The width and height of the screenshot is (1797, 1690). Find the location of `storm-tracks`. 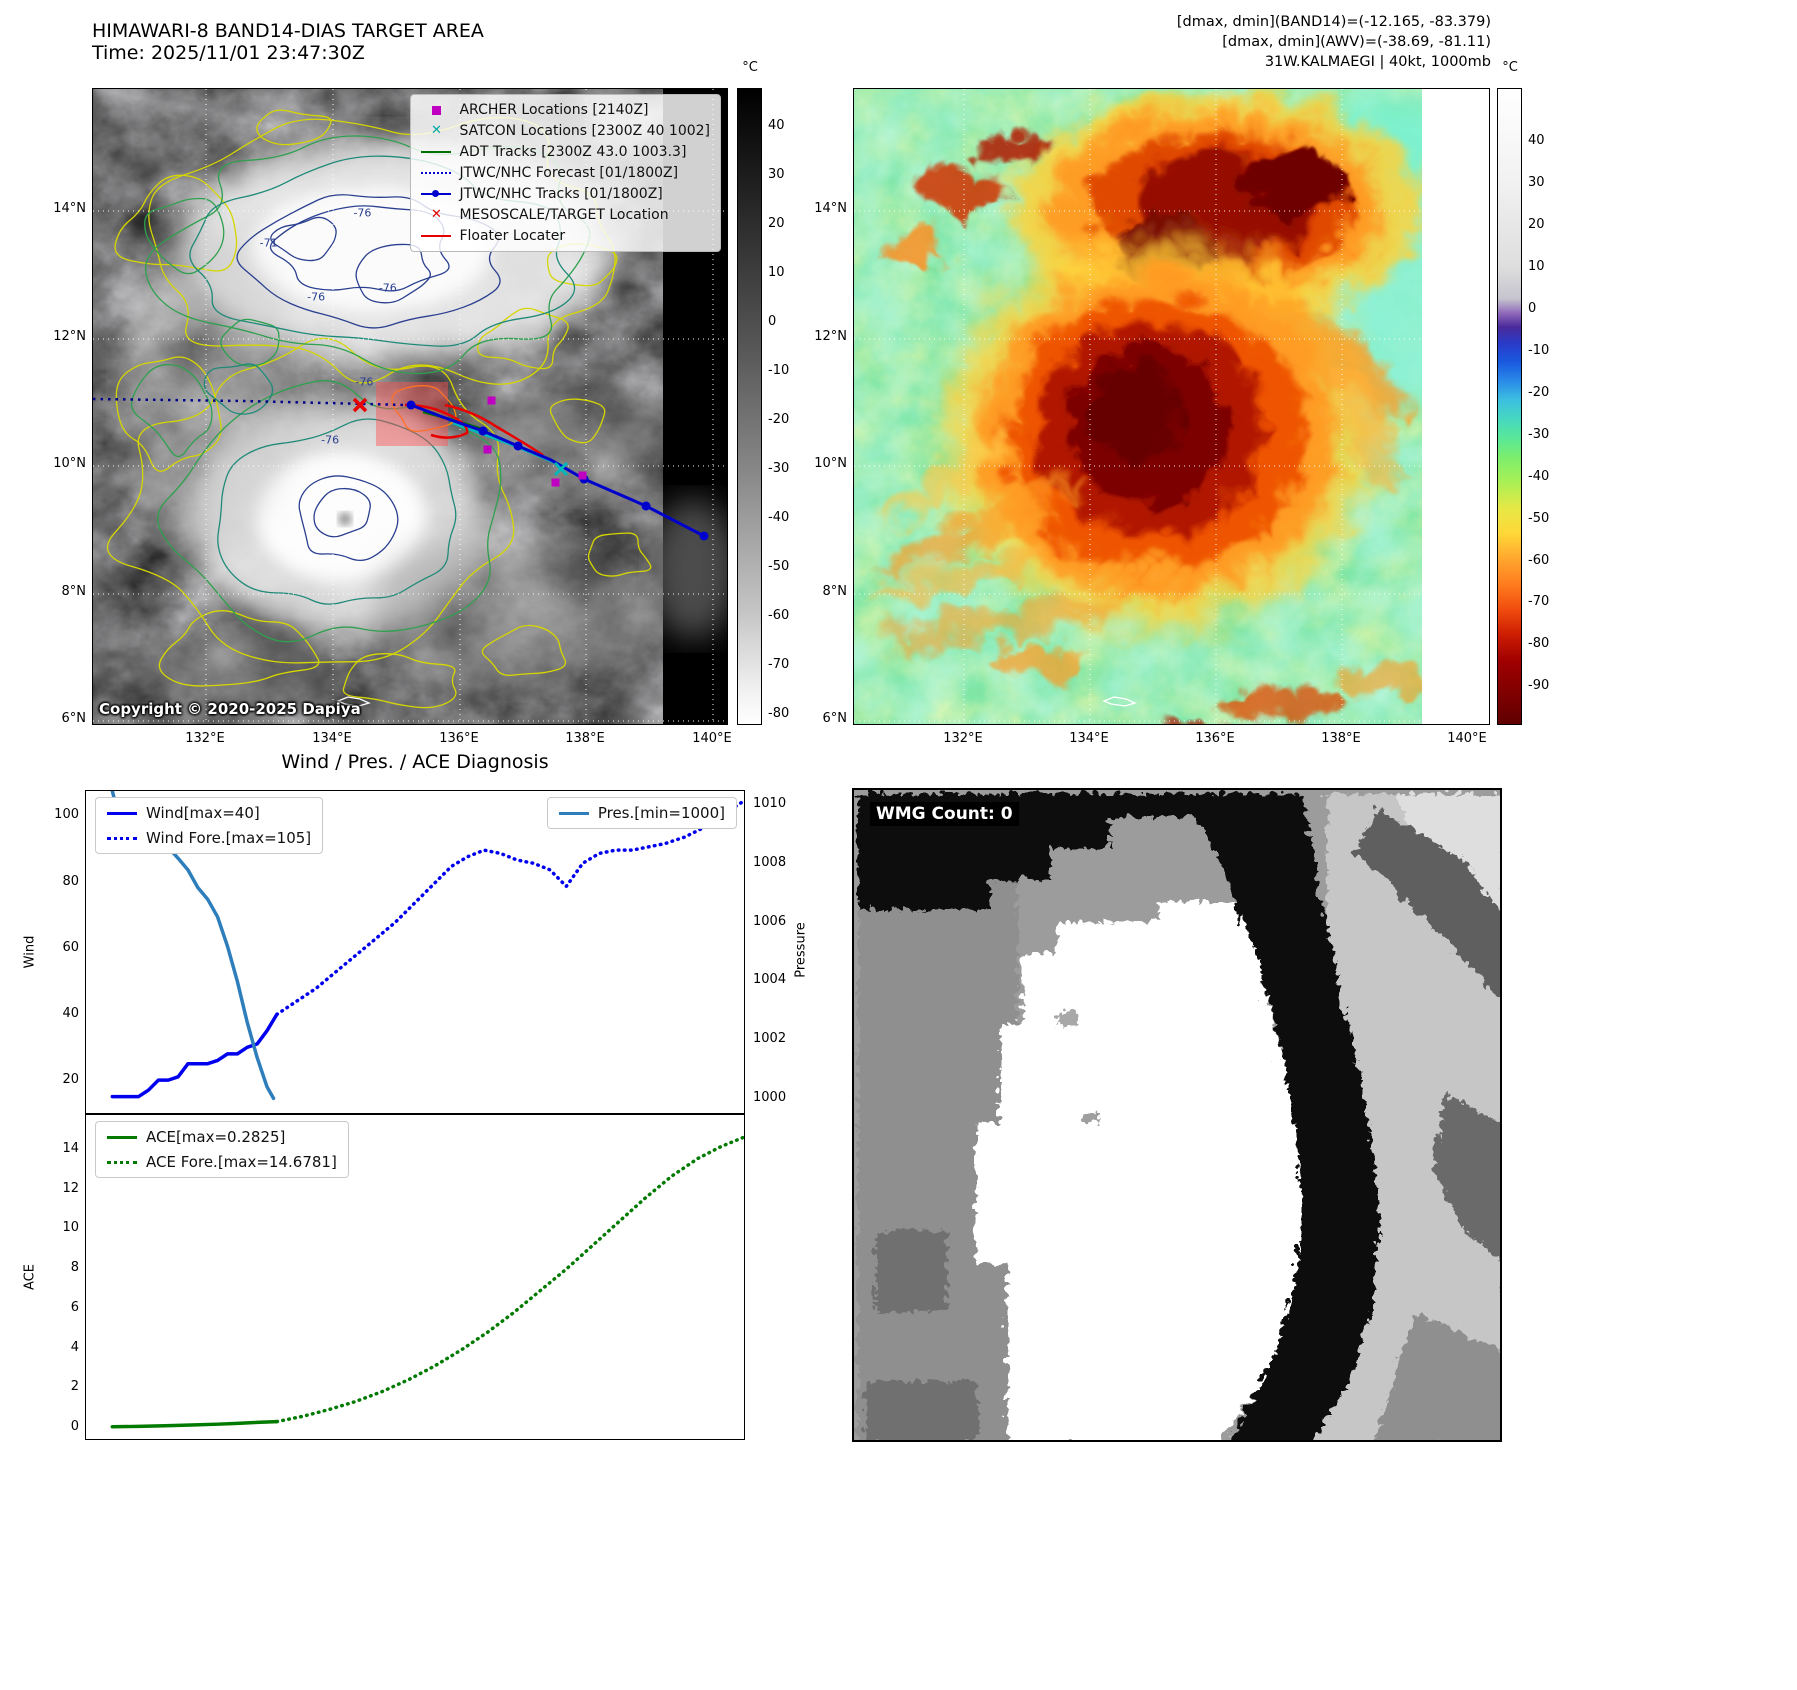

storm-tracks is located at coordinates (401, 461).